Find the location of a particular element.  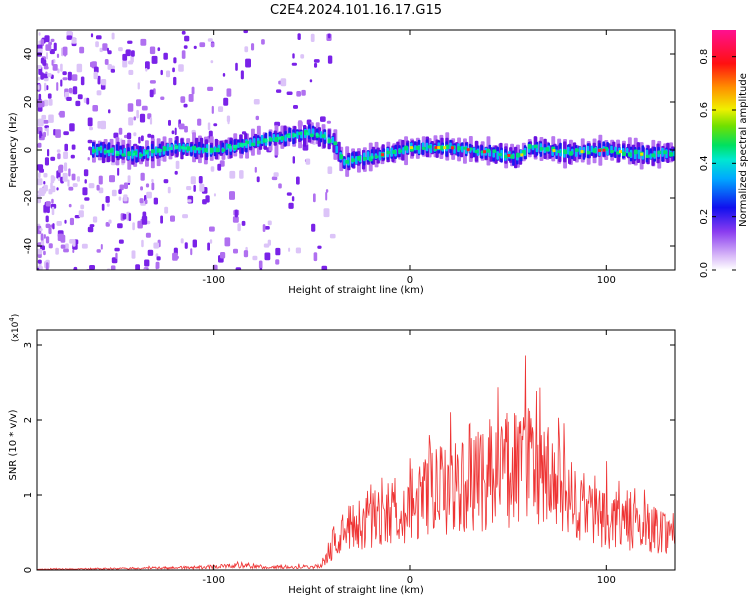

colorbar-gradient is located at coordinates (724, 150).